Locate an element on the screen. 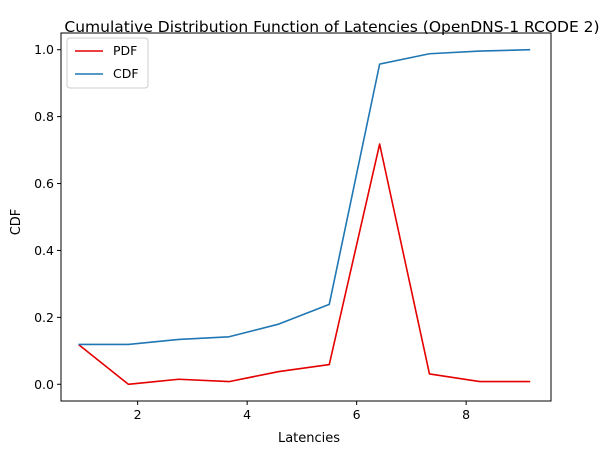 Image resolution: width=605 pixels, height=455 pixels. x-tick-label: 2 is located at coordinates (138, 414).